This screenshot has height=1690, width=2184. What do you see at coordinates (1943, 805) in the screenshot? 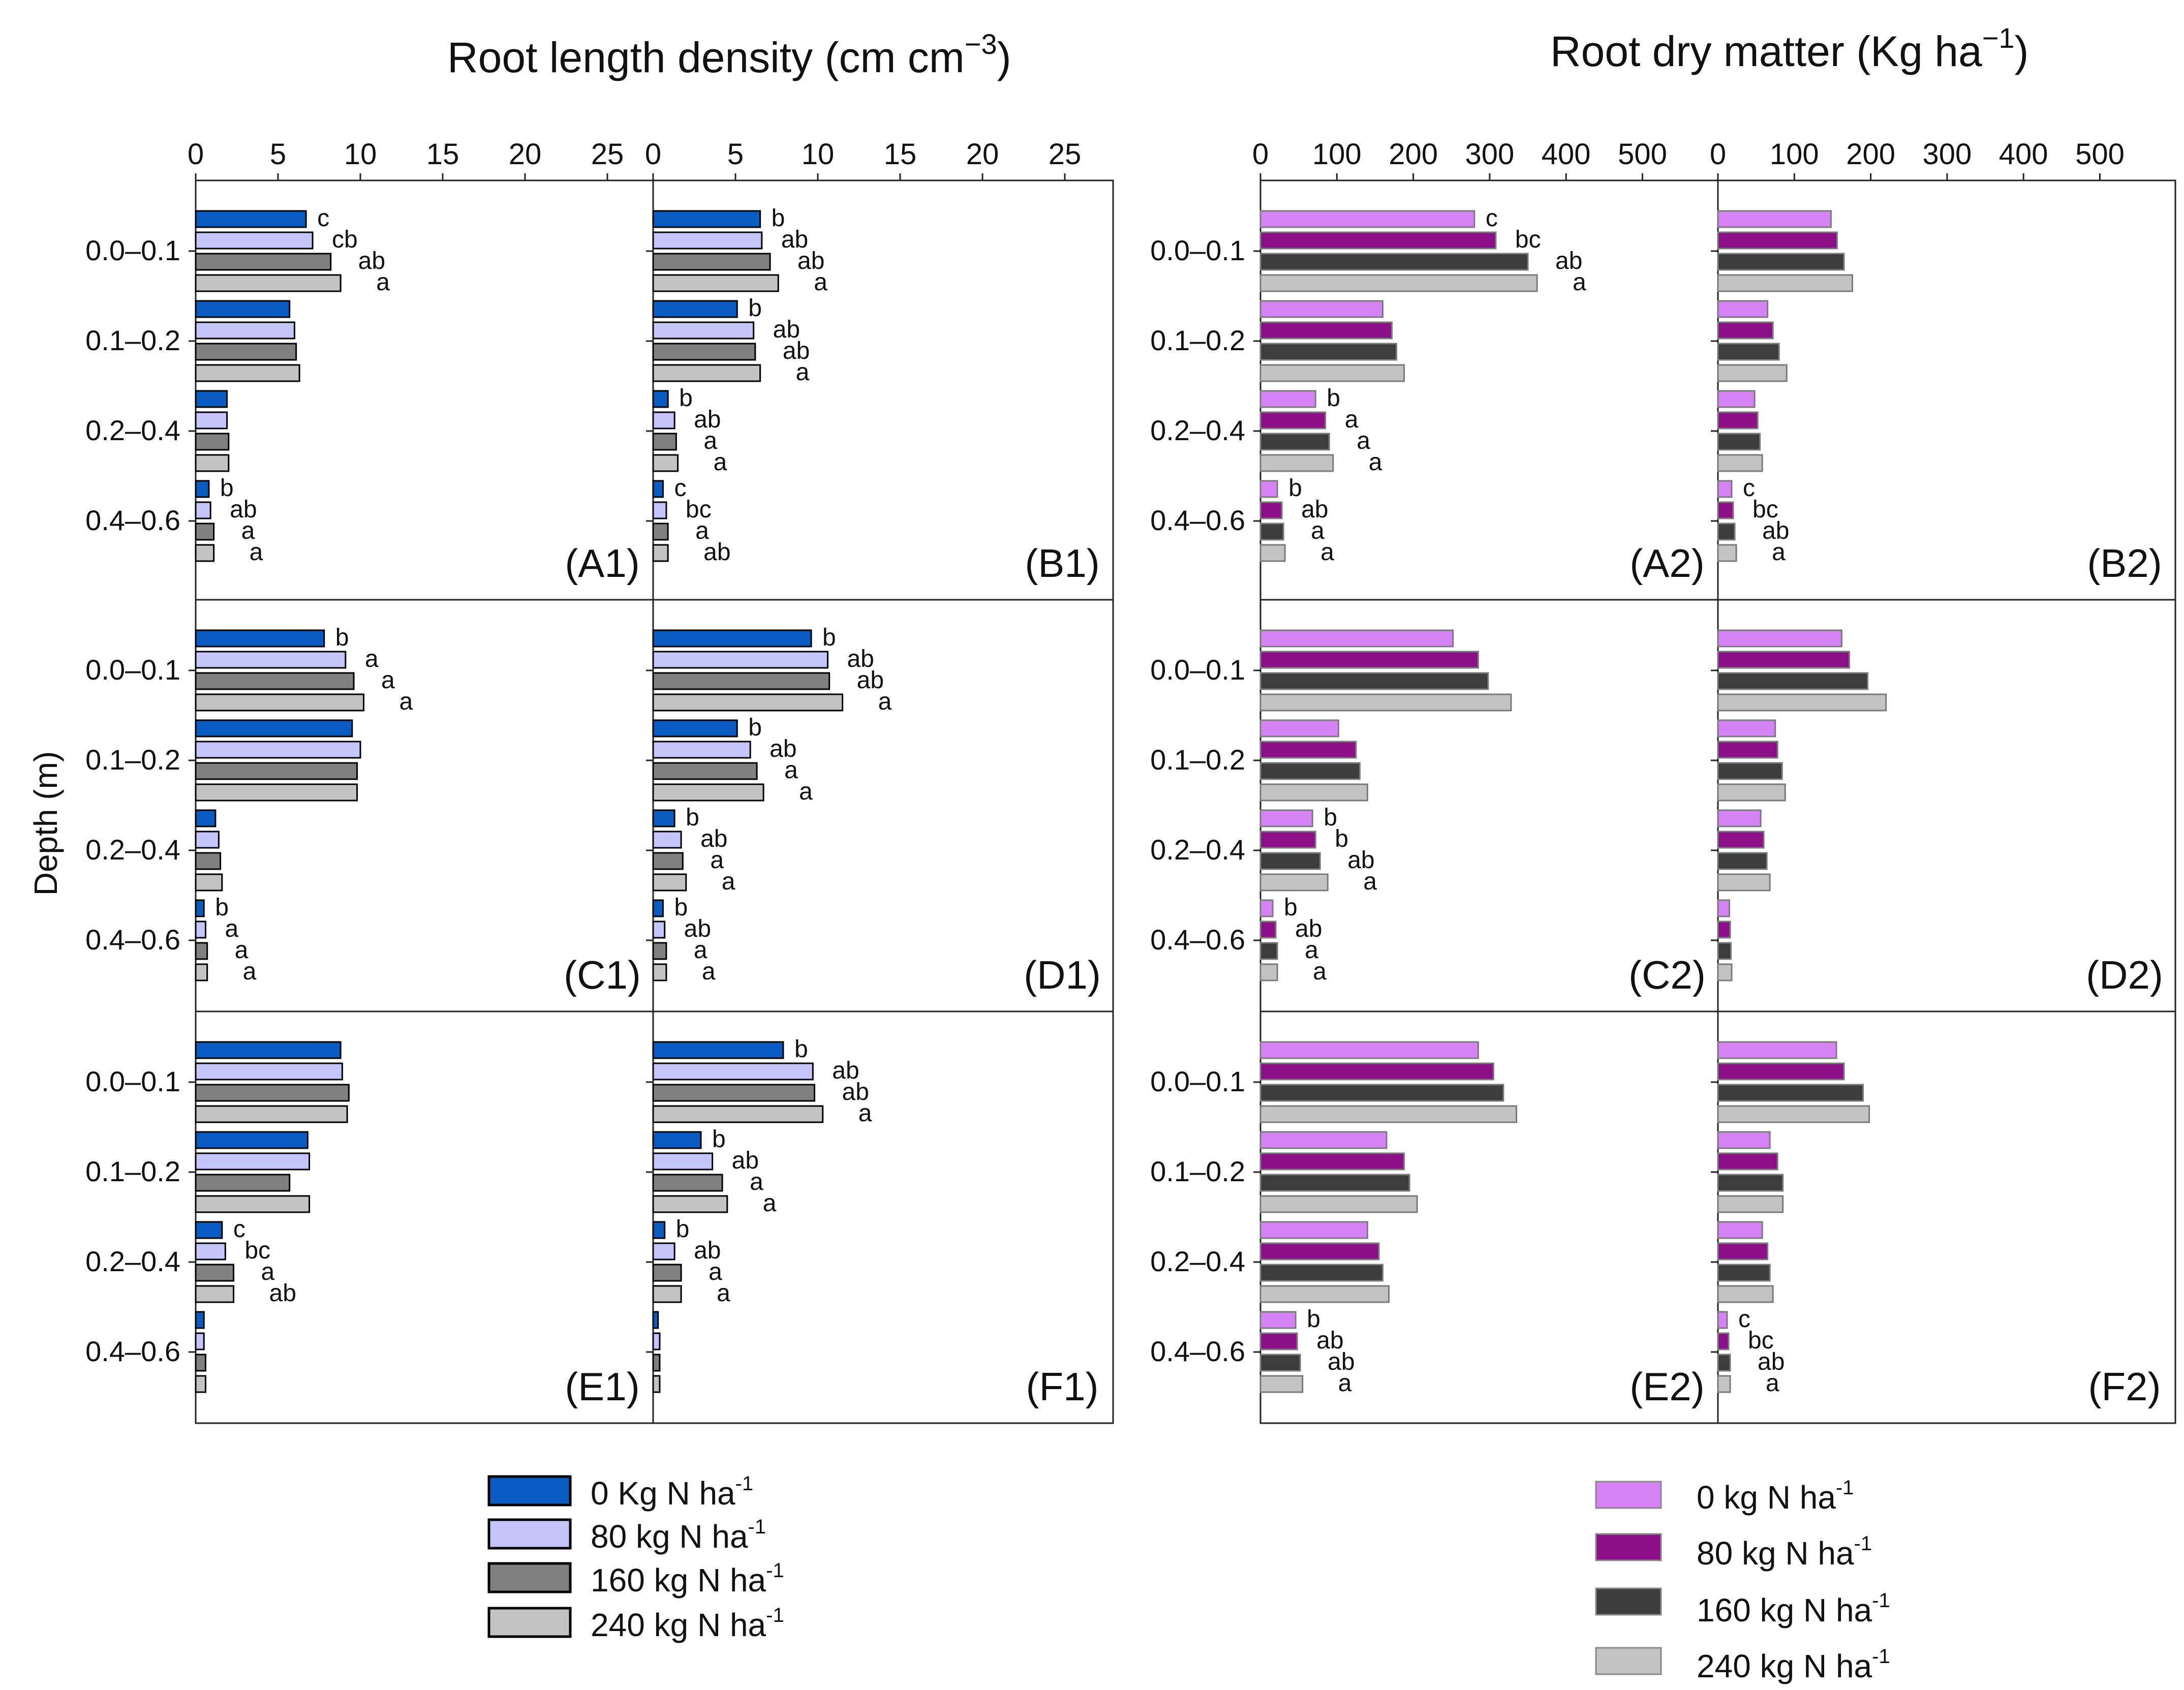
I see `panel-d2: (D2)` at bounding box center [1943, 805].